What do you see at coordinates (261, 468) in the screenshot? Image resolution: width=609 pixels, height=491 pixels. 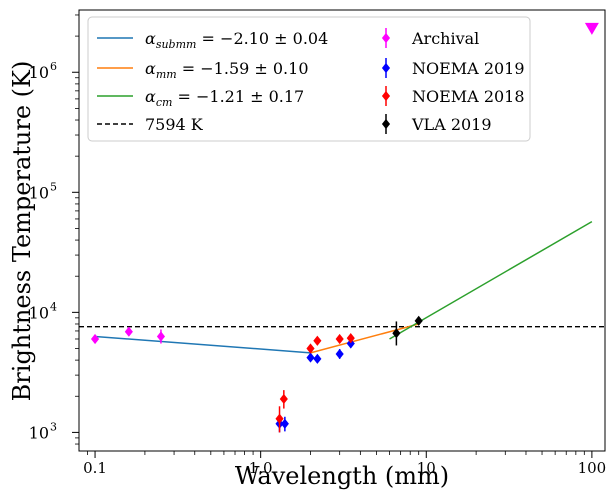 I see `x-tick-label-1: 1.0` at bounding box center [261, 468].